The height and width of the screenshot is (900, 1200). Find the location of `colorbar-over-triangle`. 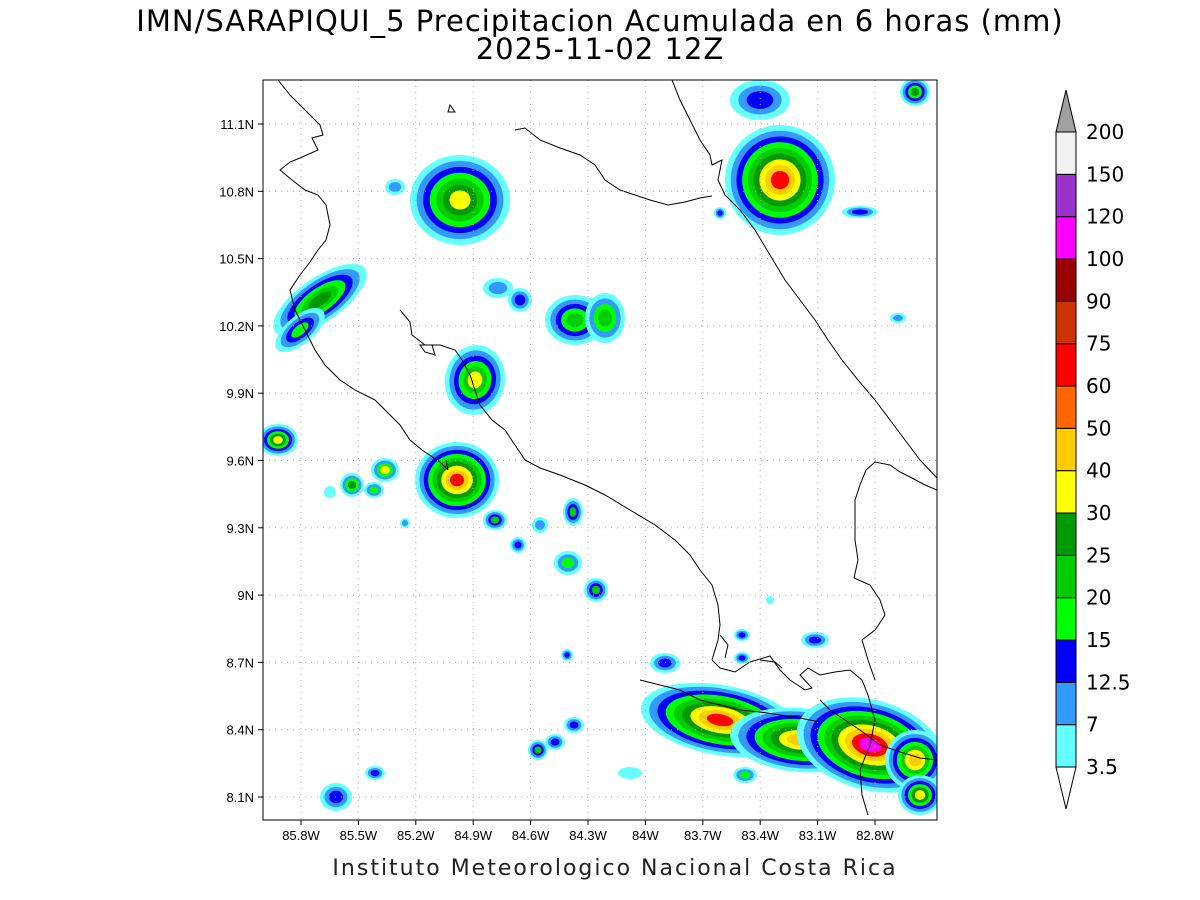

colorbar-over-triangle is located at coordinates (1066, 111).